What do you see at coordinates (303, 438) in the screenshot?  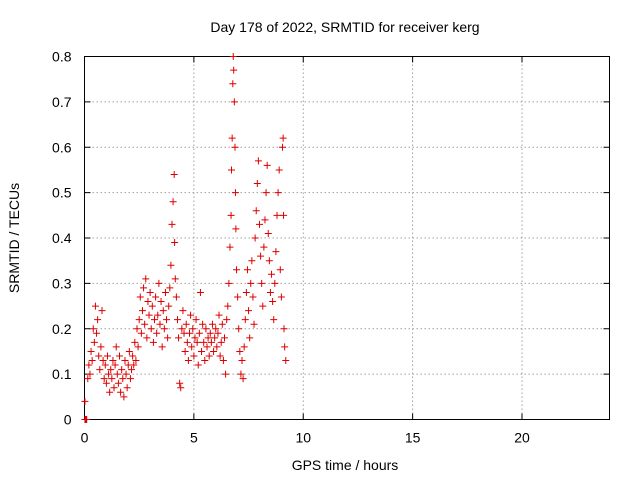 I see `x-tick-label: 10` at bounding box center [303, 438].